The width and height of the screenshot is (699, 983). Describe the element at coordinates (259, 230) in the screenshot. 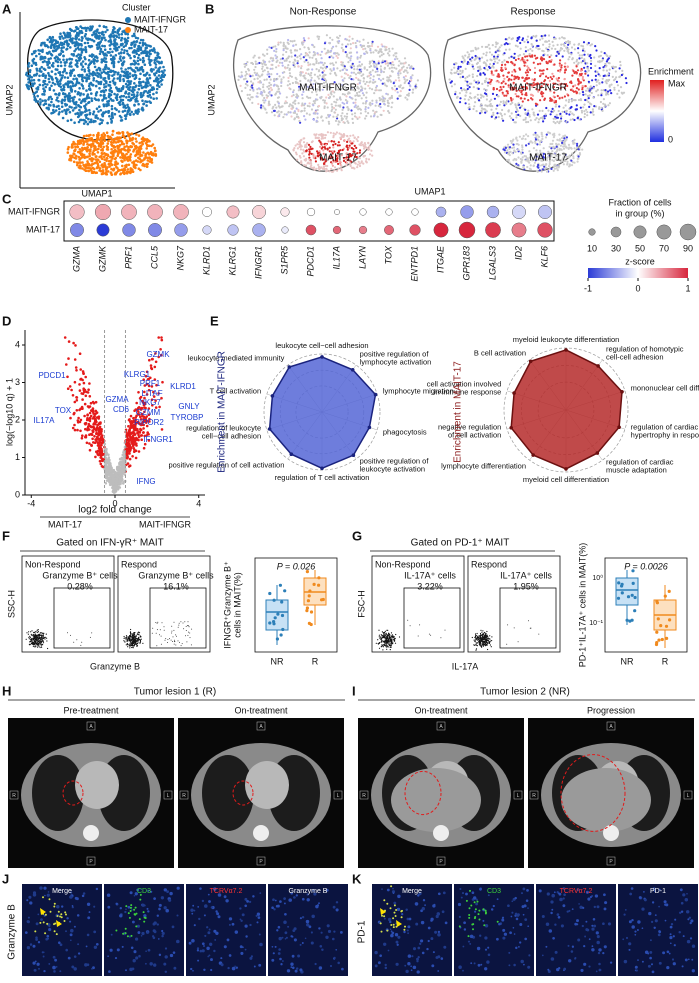

I see `dot` at that location.